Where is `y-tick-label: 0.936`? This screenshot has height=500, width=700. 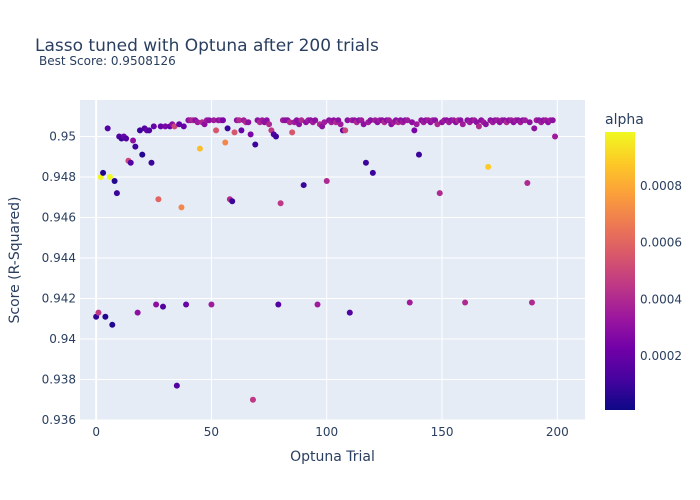
y-tick-label: 0.936 is located at coordinates (59, 420).